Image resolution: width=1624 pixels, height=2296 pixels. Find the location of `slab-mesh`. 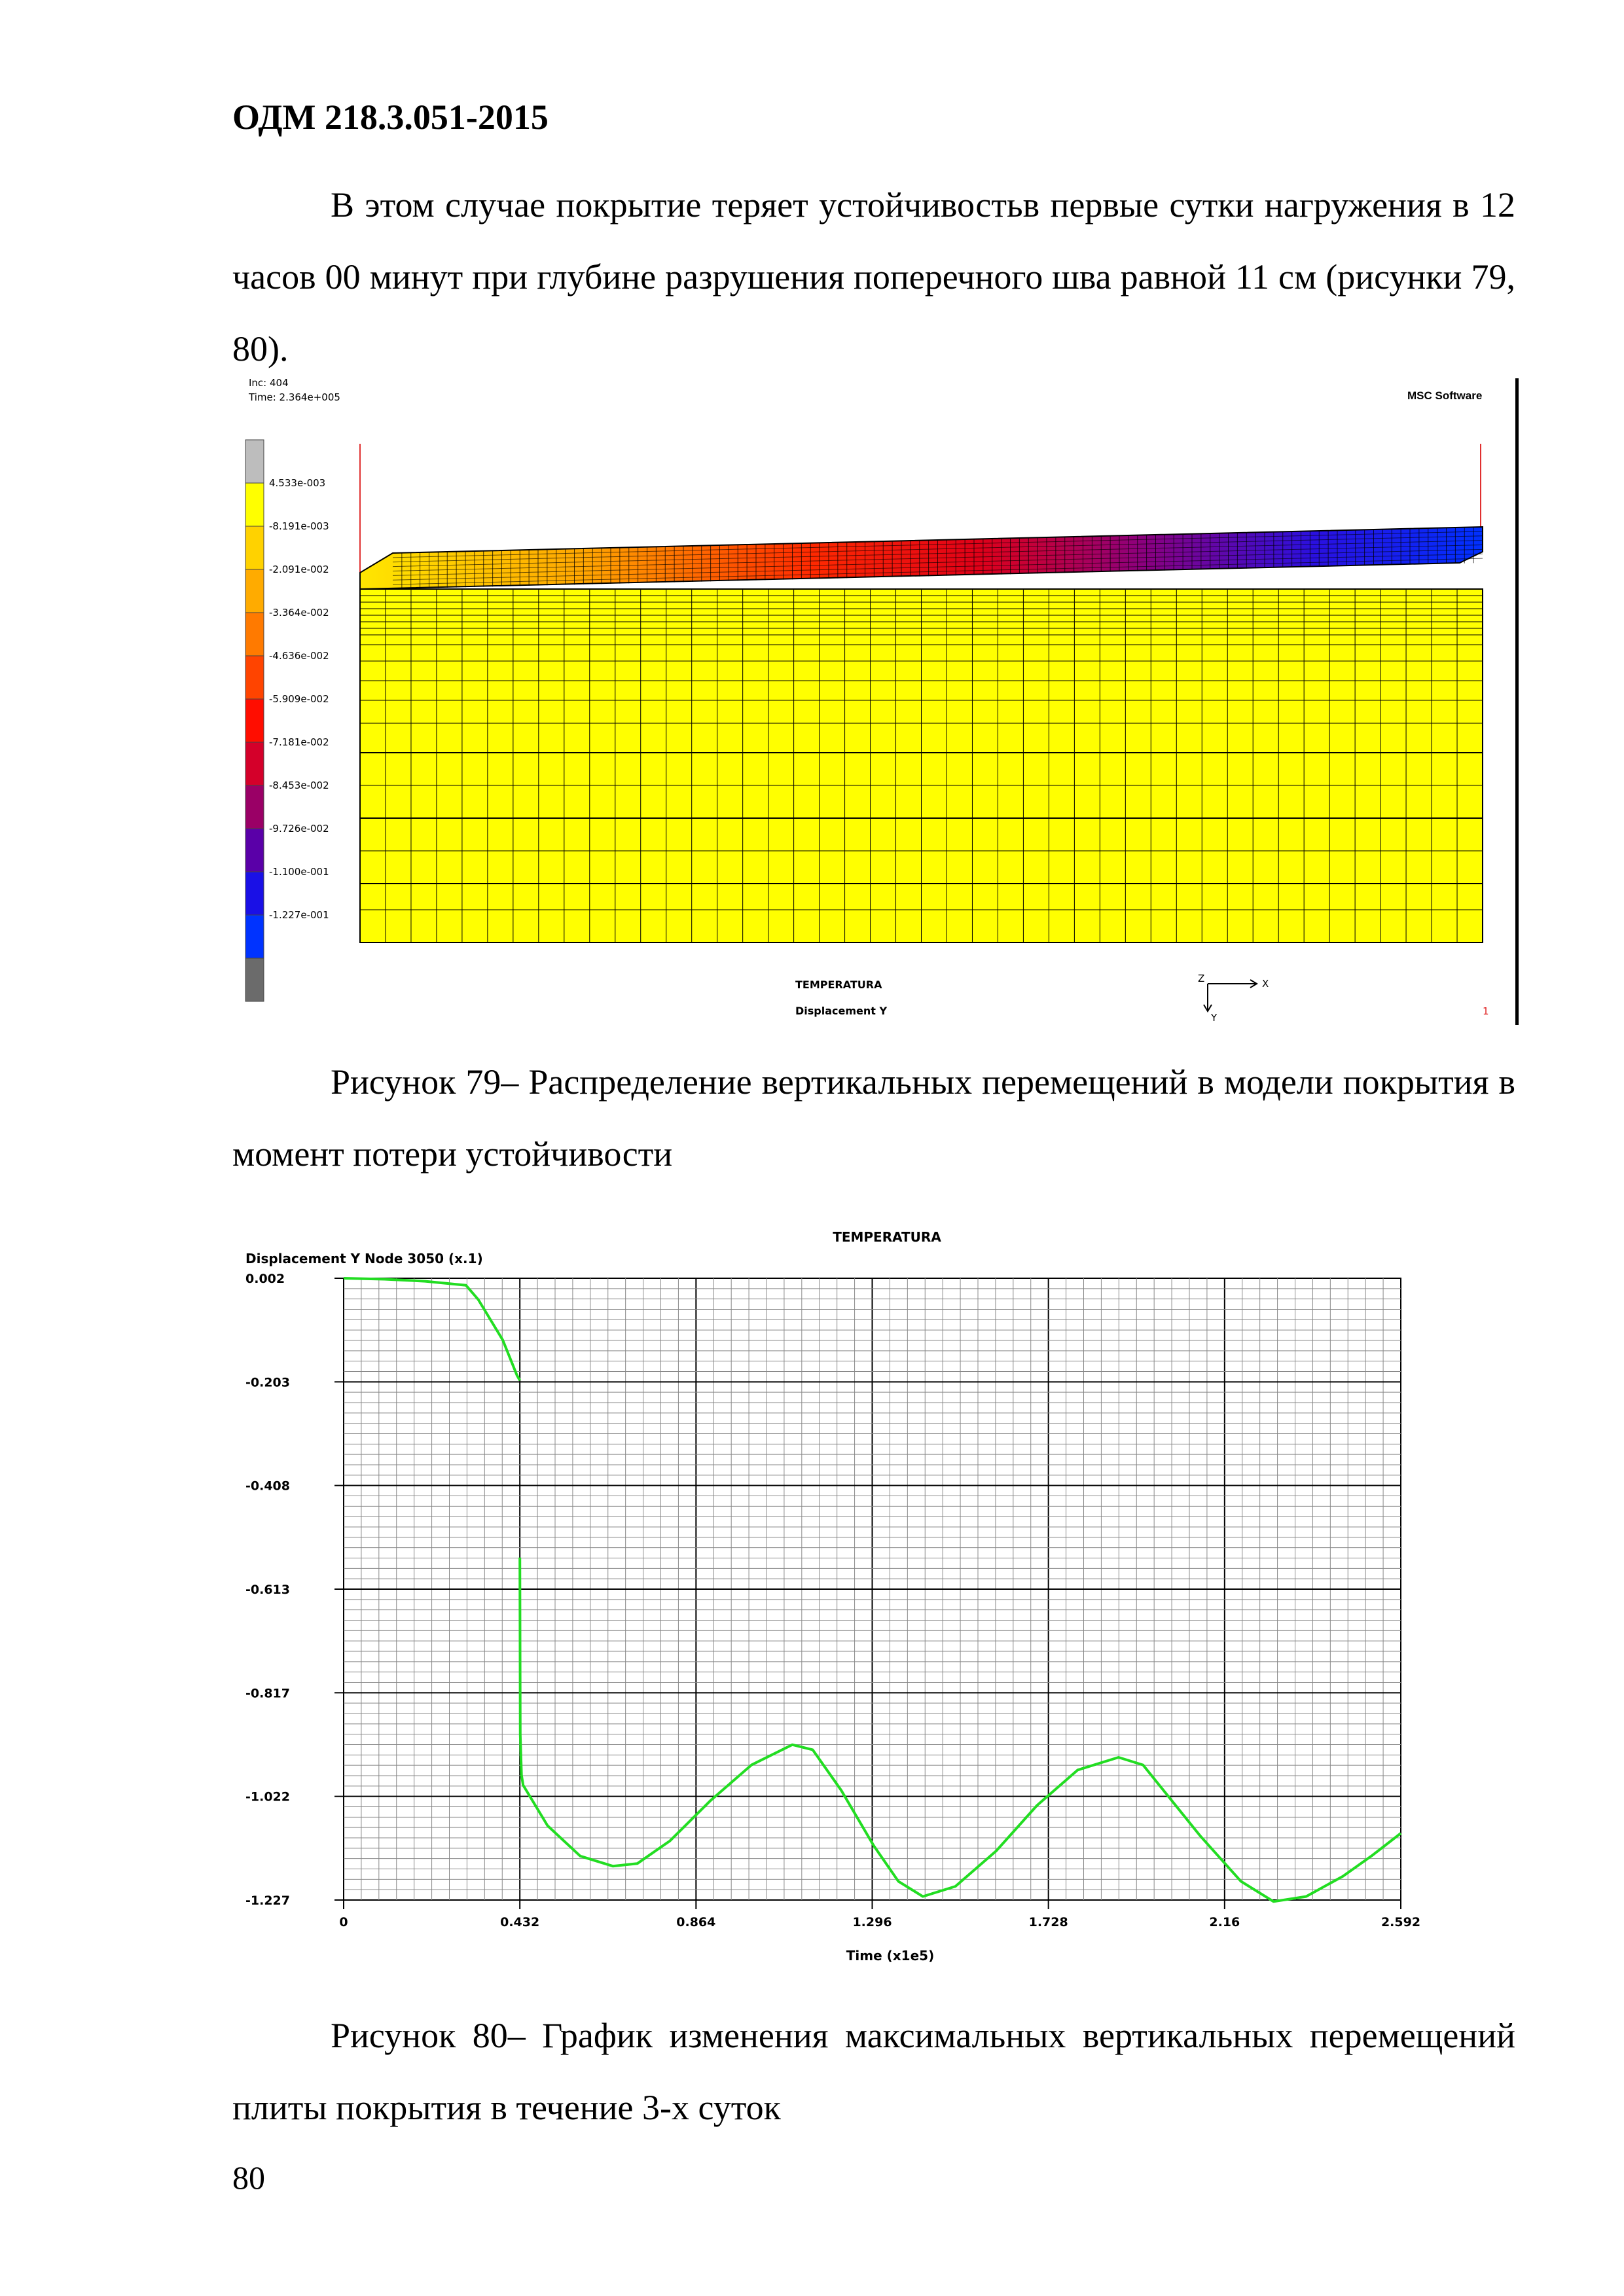

slab-mesh is located at coordinates (921, 558).